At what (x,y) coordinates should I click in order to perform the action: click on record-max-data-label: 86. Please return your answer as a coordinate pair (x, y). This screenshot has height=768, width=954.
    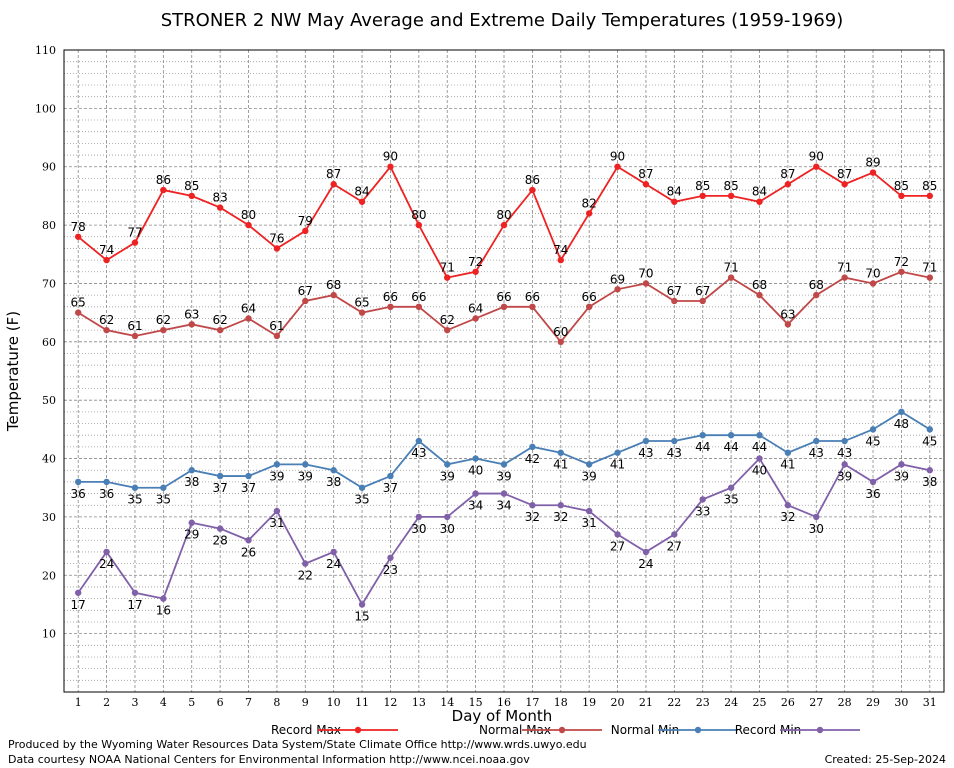
    Looking at the image, I should click on (163, 180).